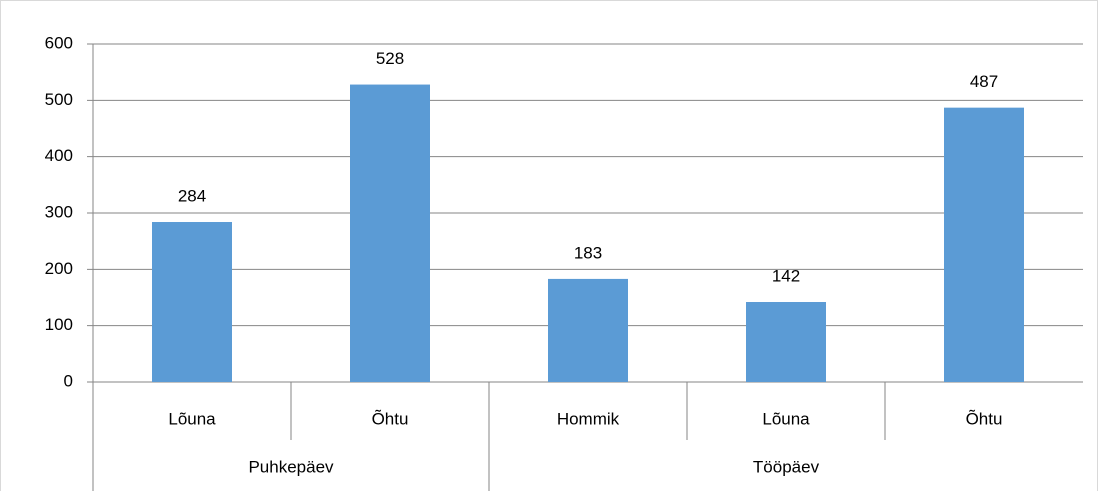  Describe the element at coordinates (786, 275) in the screenshot. I see `data-label: 142` at that location.